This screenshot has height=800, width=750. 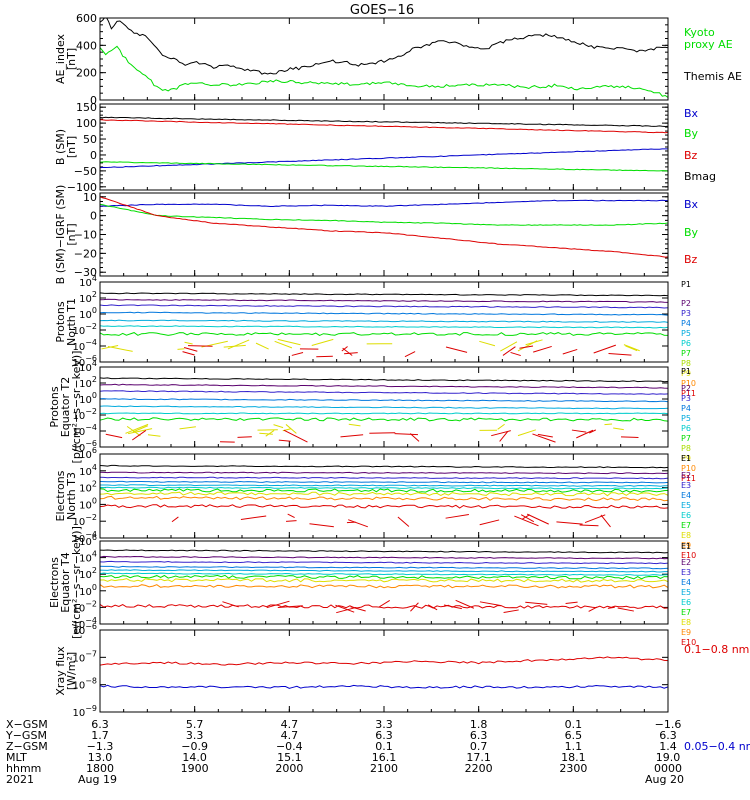 What do you see at coordinates (91, 443) in the screenshot?
I see `y-tick-exponent: −6` at bounding box center [91, 443].